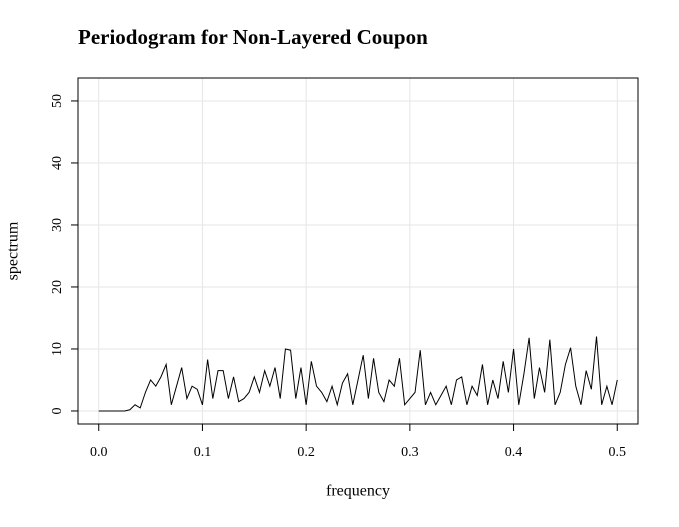 This screenshot has height=527, width=679. I want to click on spectrum-line, so click(358, 374).